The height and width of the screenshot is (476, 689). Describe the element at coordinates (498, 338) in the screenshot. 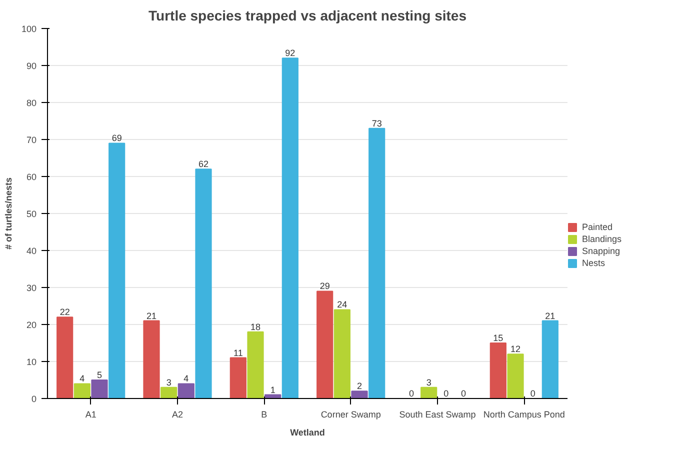

I see `data-label: 15` at that location.